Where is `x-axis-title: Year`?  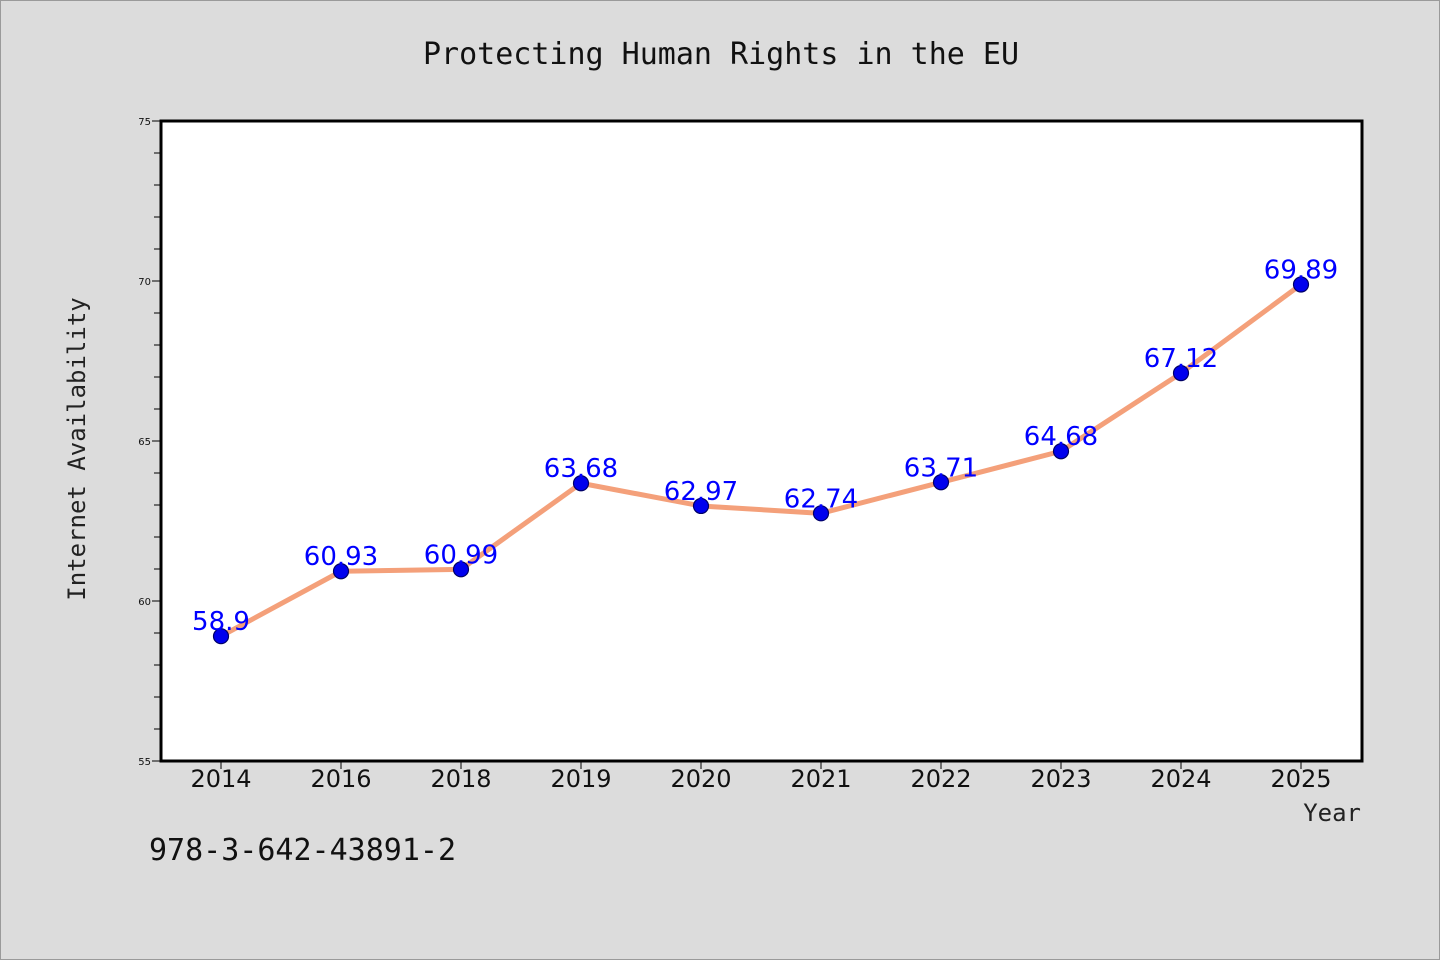
x-axis-title: Year is located at coordinates (1332, 813).